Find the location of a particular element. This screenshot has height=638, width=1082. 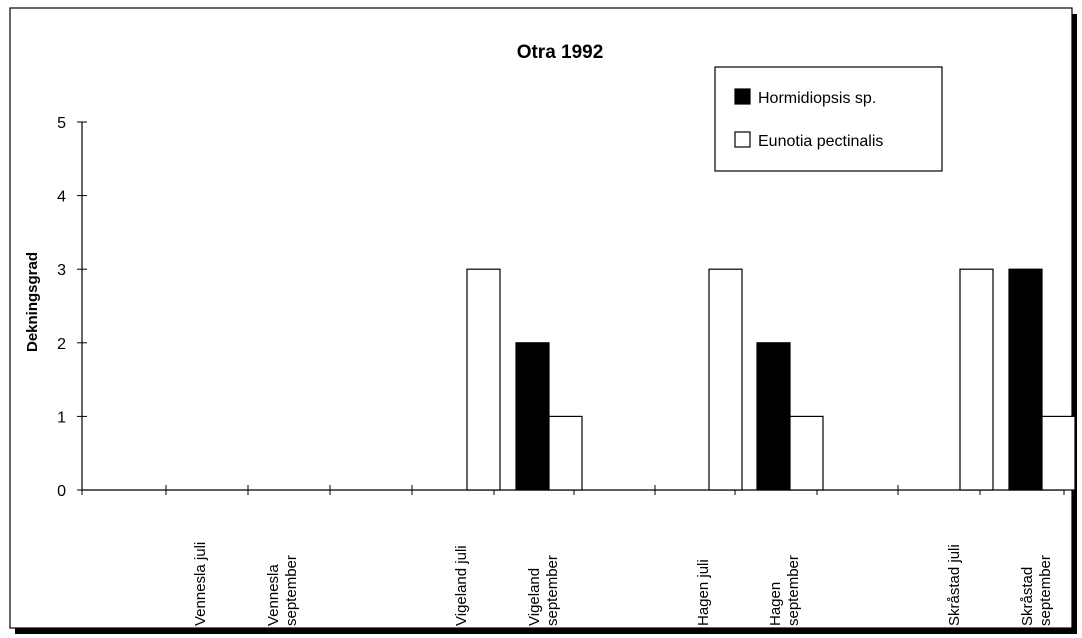

bar-eunotia-skr-stad-juli is located at coordinates (976, 379).